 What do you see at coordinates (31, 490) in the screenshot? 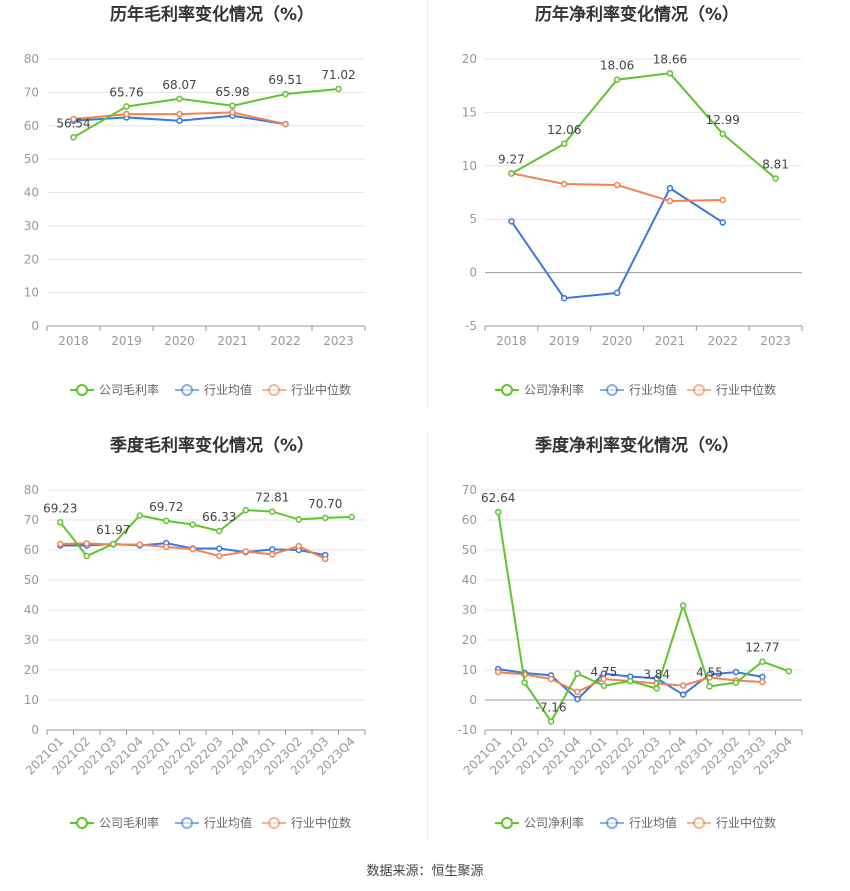
I see `y-tick-label: 80` at bounding box center [31, 490].